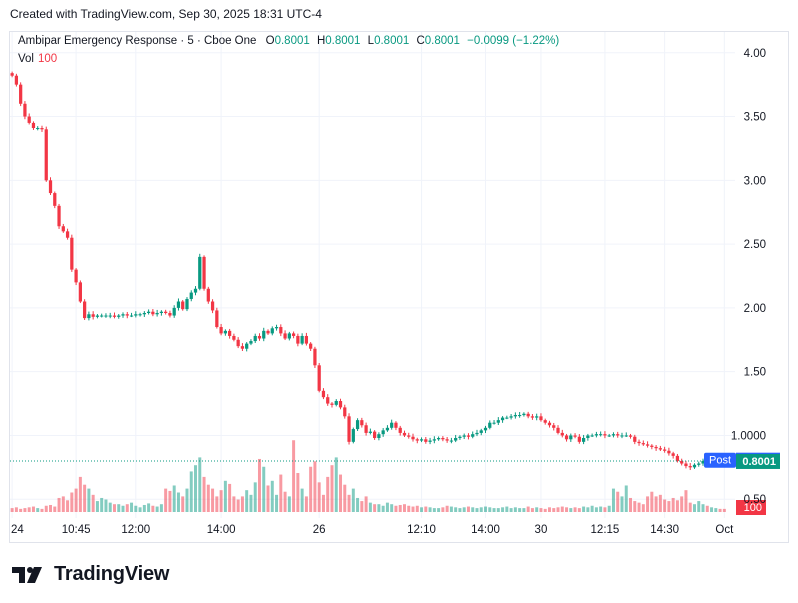 The width and height of the screenshot is (798, 603). I want to click on last-price-bg, so click(758, 461).